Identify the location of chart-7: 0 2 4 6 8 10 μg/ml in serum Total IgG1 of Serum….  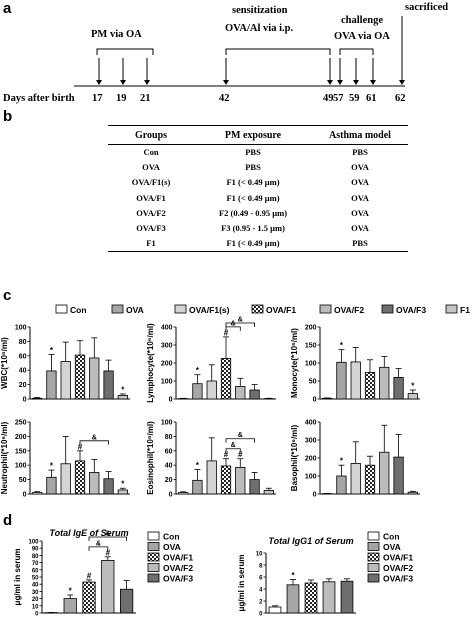
(296, 577).